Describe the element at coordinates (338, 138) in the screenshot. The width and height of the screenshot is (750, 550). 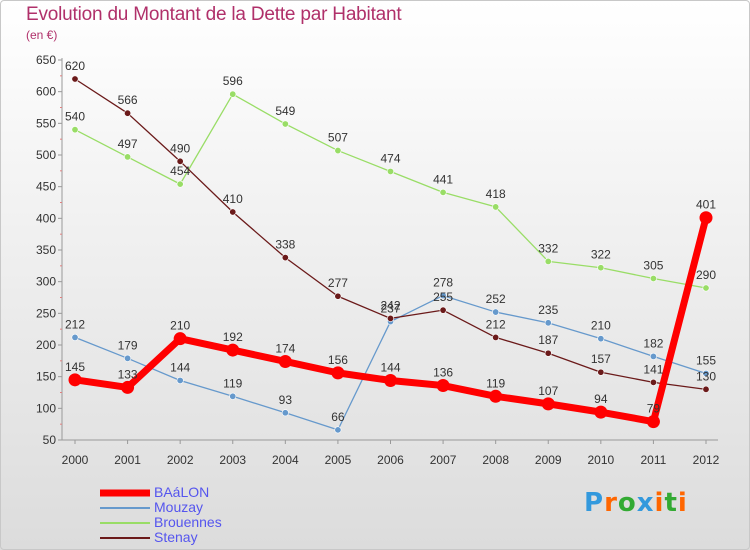
I see `data-label: 507` at that location.